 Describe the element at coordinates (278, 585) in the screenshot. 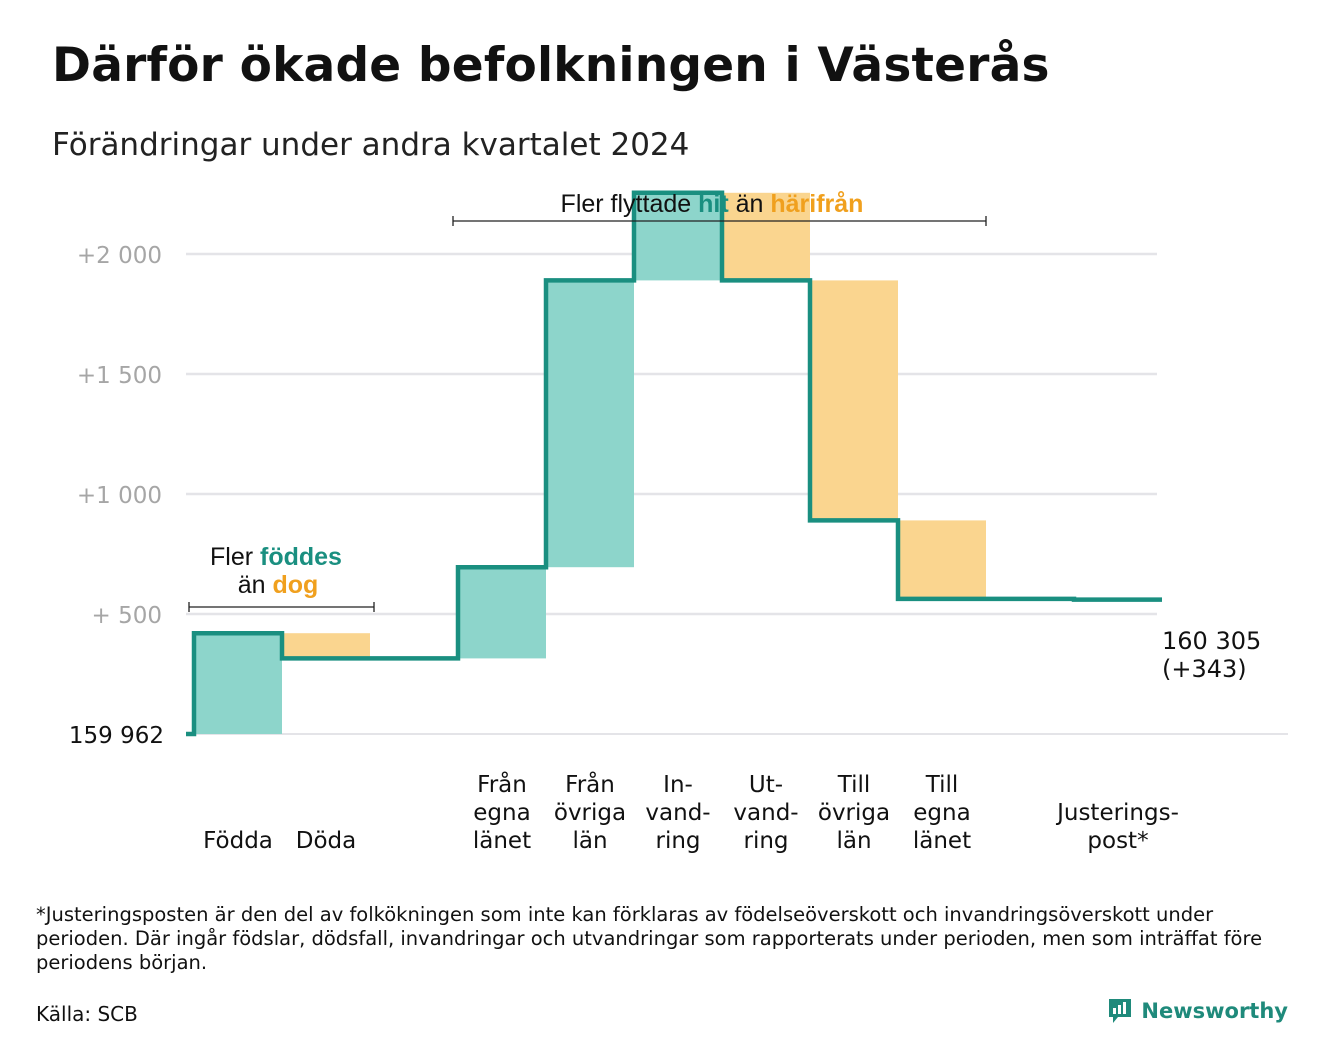

I see `left-annotation-line2: än dog` at that location.